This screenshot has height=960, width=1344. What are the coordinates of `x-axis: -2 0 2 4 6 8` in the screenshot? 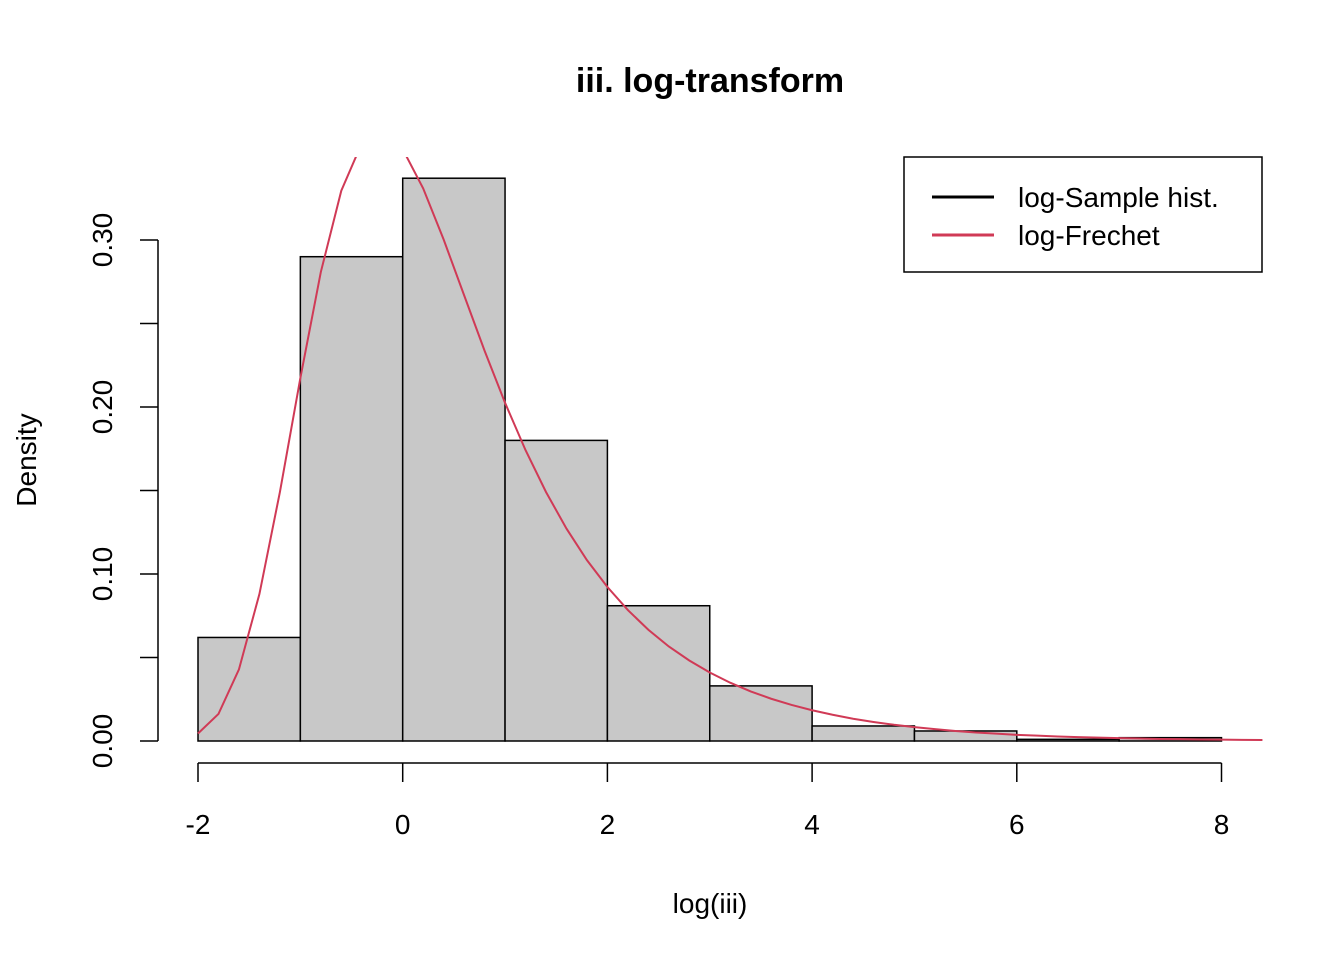 It's located at (708, 801).